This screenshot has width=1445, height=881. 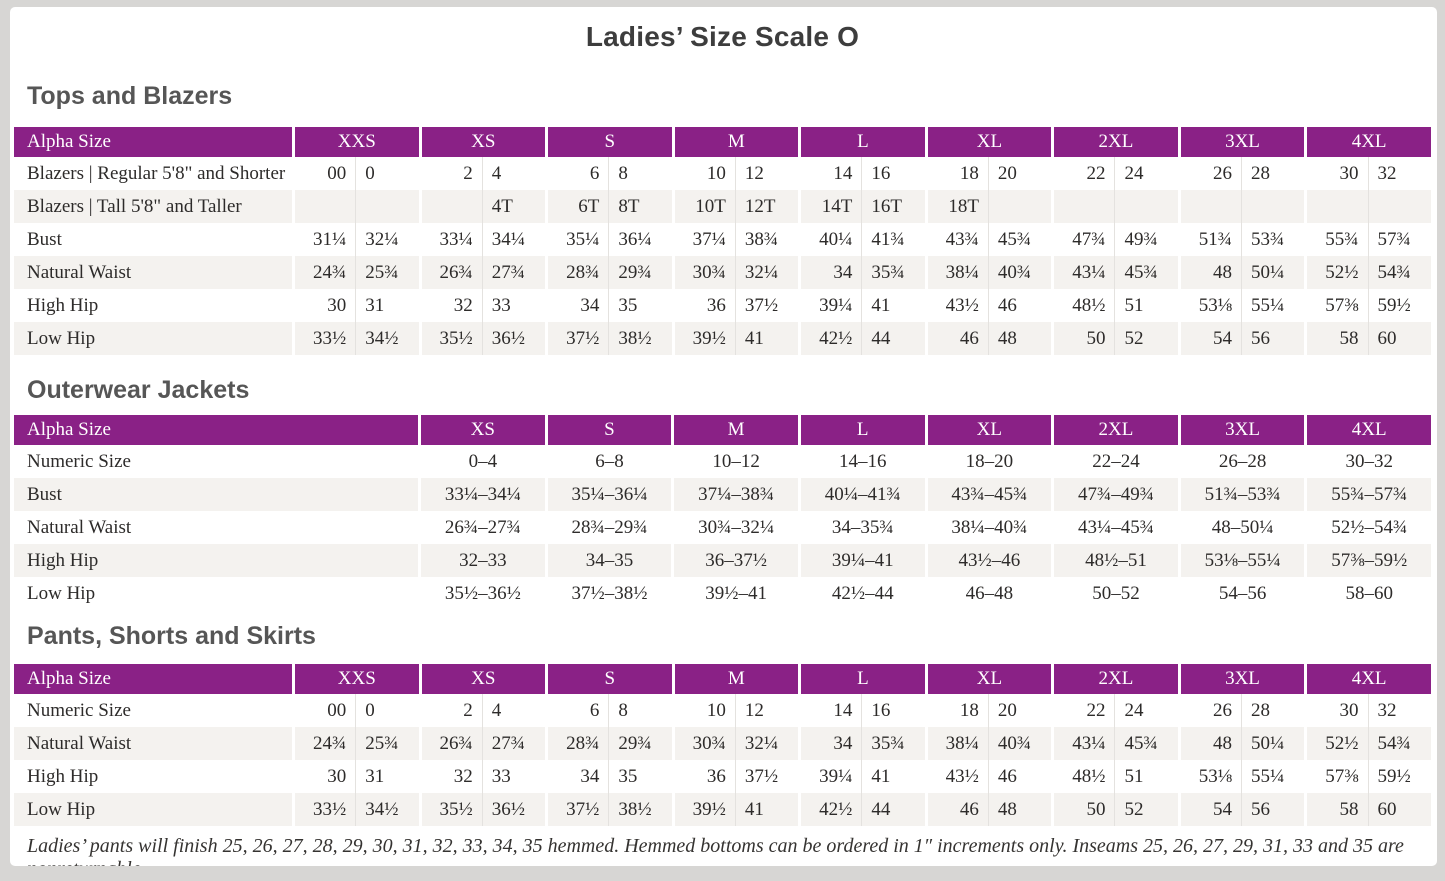 What do you see at coordinates (829, 776) in the screenshot?
I see `size-value-cell: 39¼` at bounding box center [829, 776].